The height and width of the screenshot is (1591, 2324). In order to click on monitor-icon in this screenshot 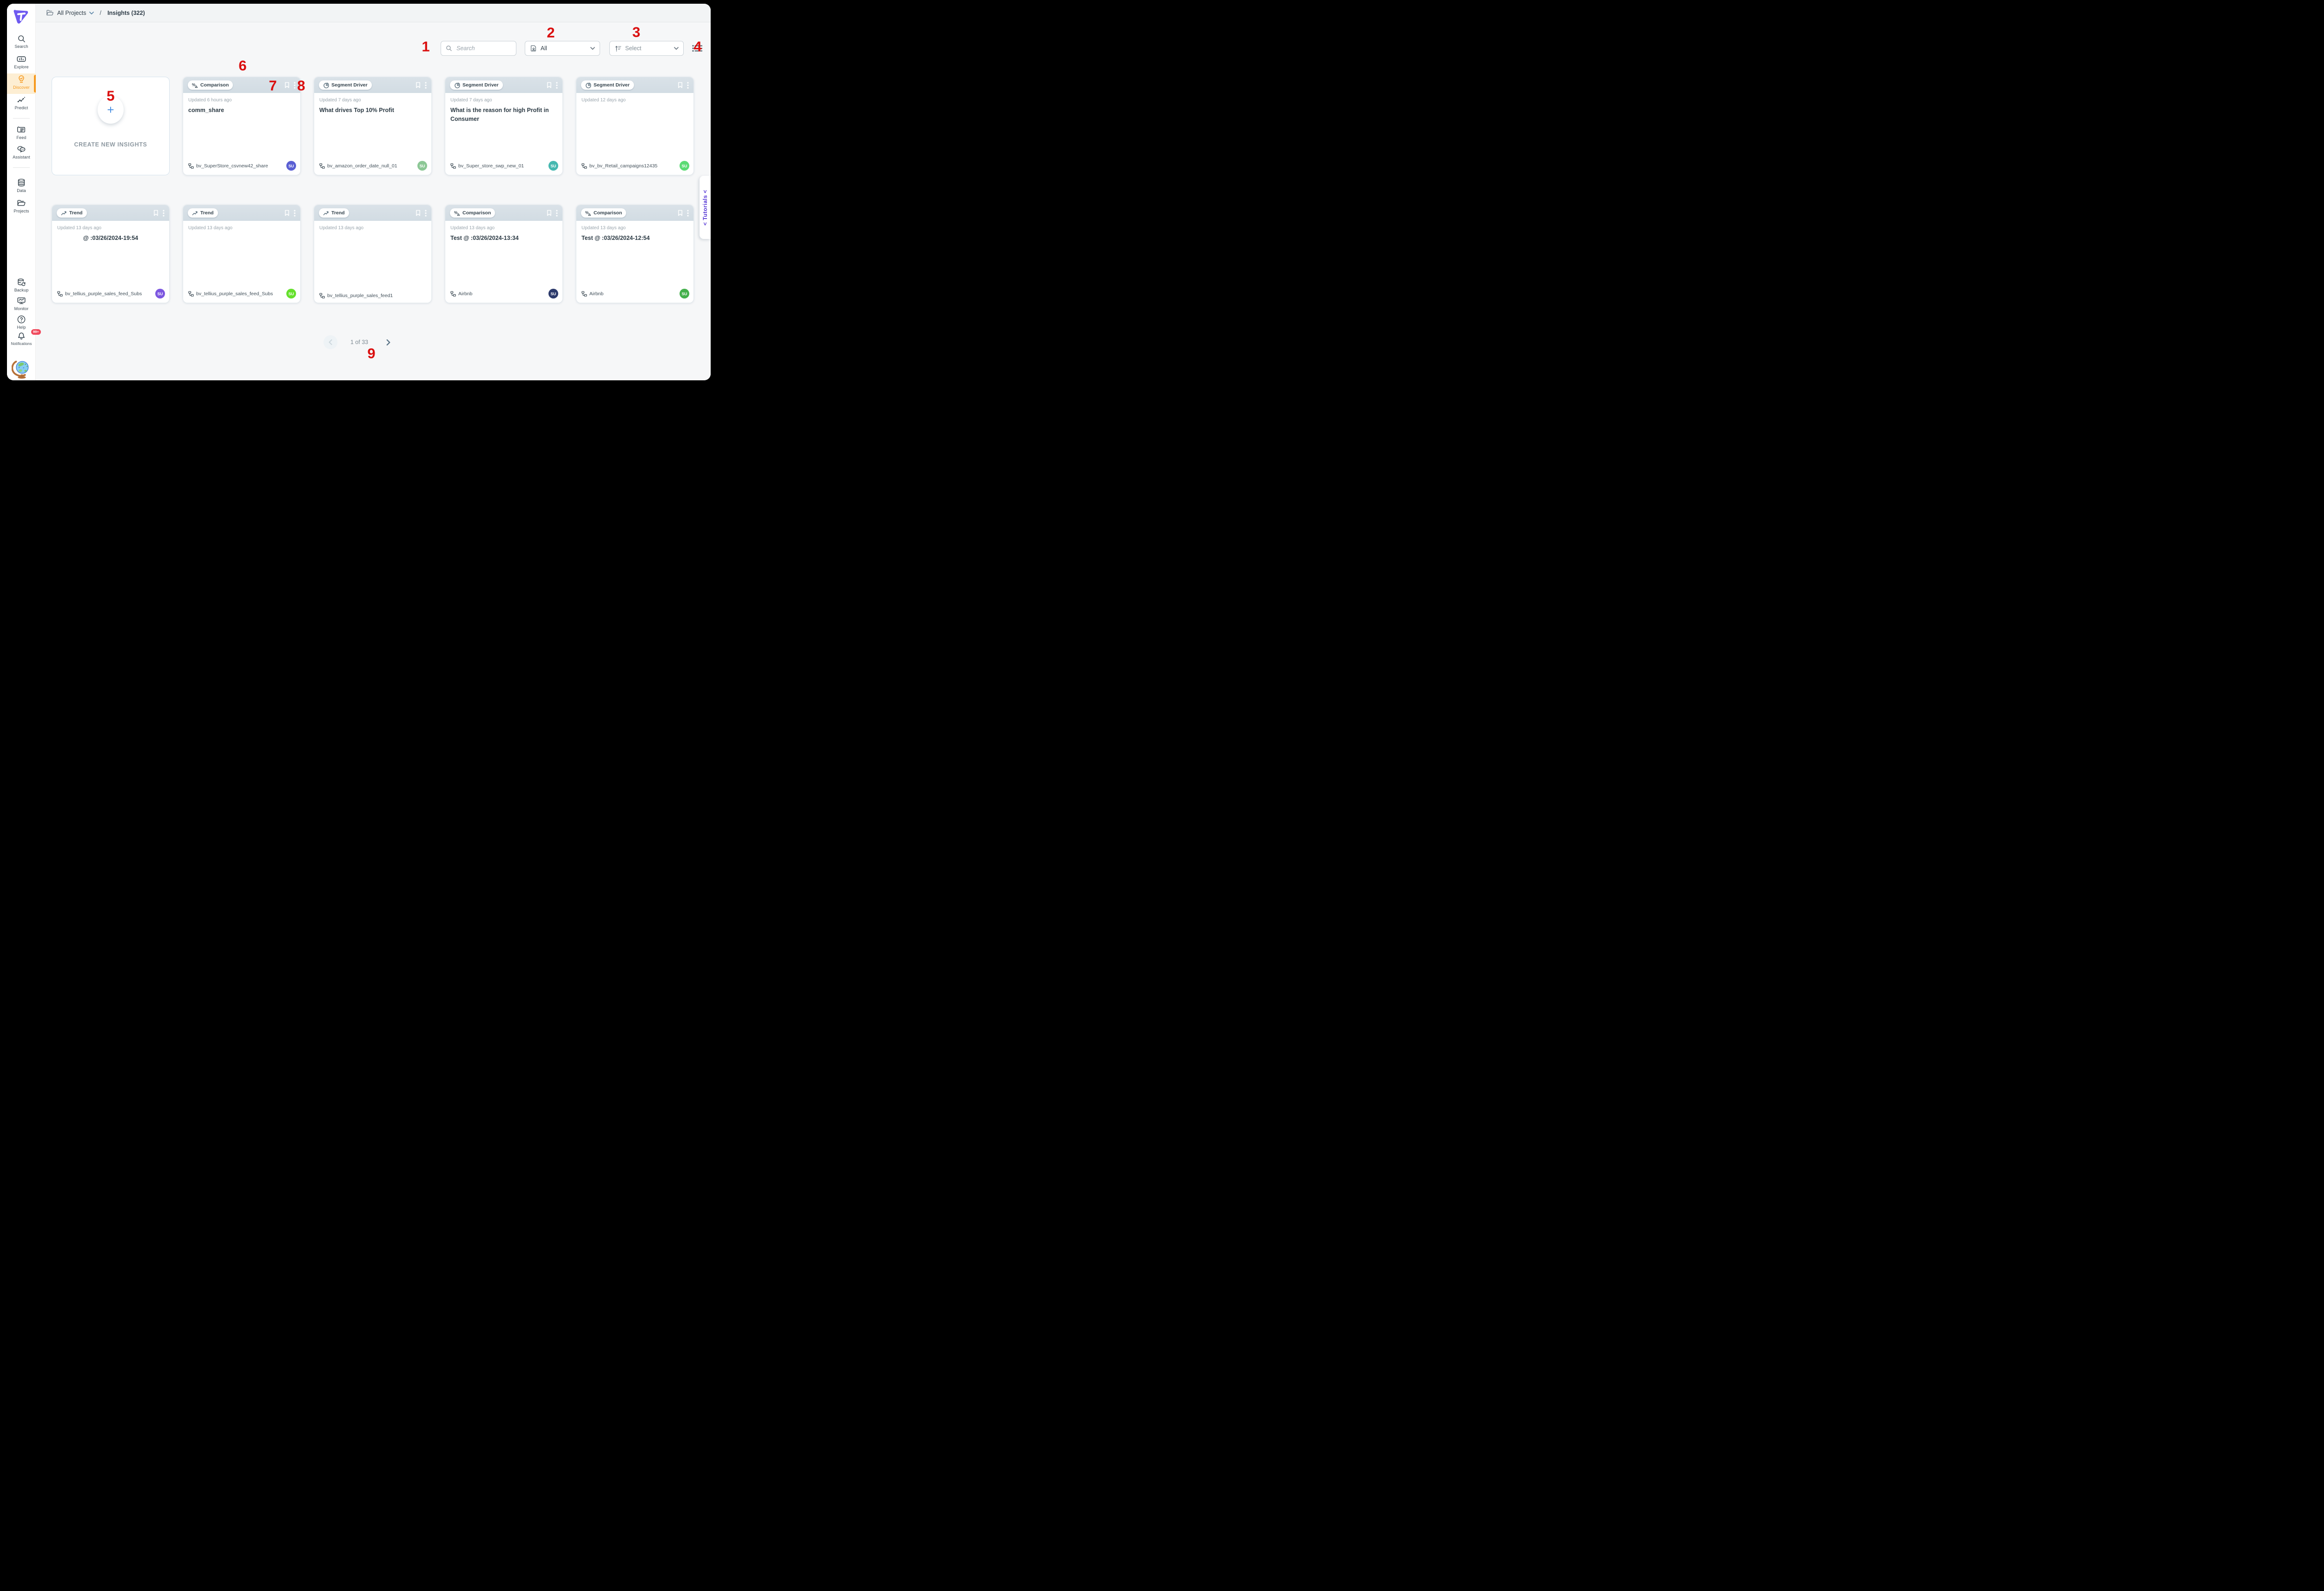, I will do `click(21, 301)`.